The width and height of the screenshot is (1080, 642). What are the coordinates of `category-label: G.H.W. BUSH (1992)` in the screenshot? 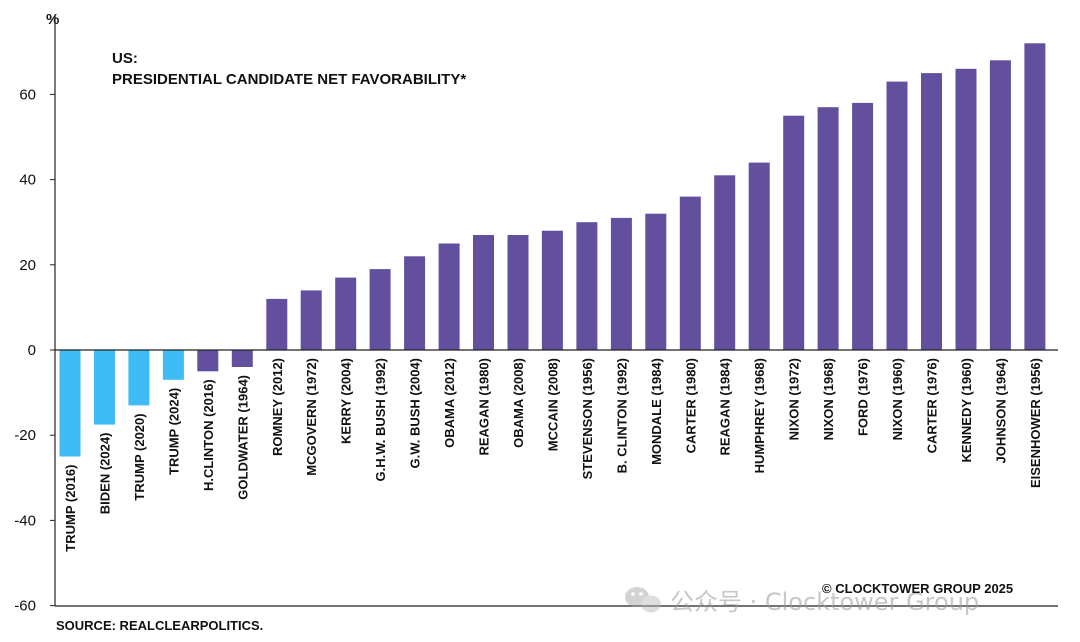 It's located at (380, 420).